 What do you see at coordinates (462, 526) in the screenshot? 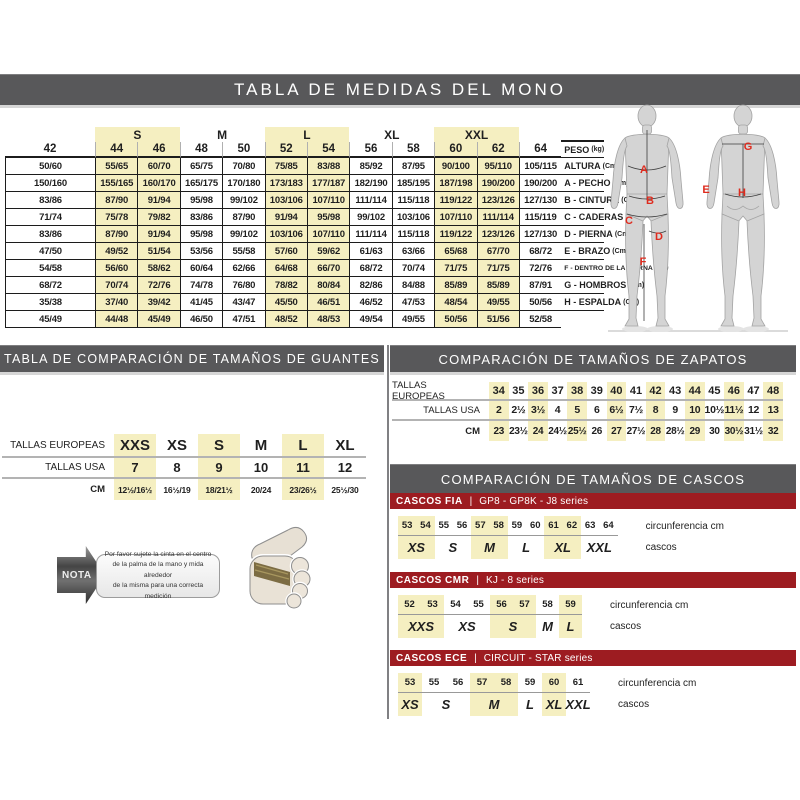
I see `helmet-circumference-value: 56` at bounding box center [462, 526].